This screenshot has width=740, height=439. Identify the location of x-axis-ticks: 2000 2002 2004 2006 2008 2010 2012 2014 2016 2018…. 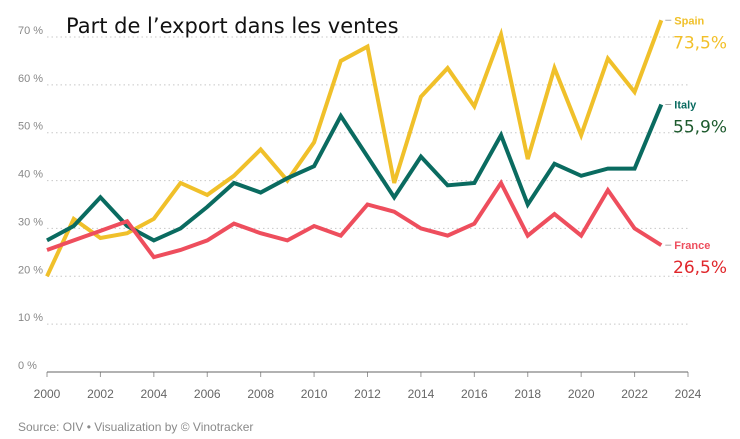
(368, 386).